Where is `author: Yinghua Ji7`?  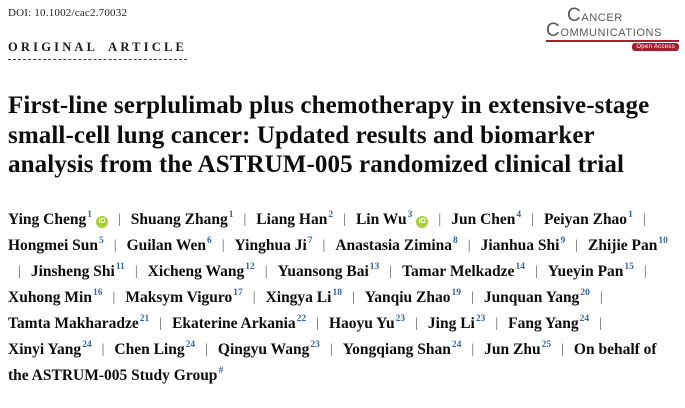 author: Yinghua Ji7 is located at coordinates (274, 245).